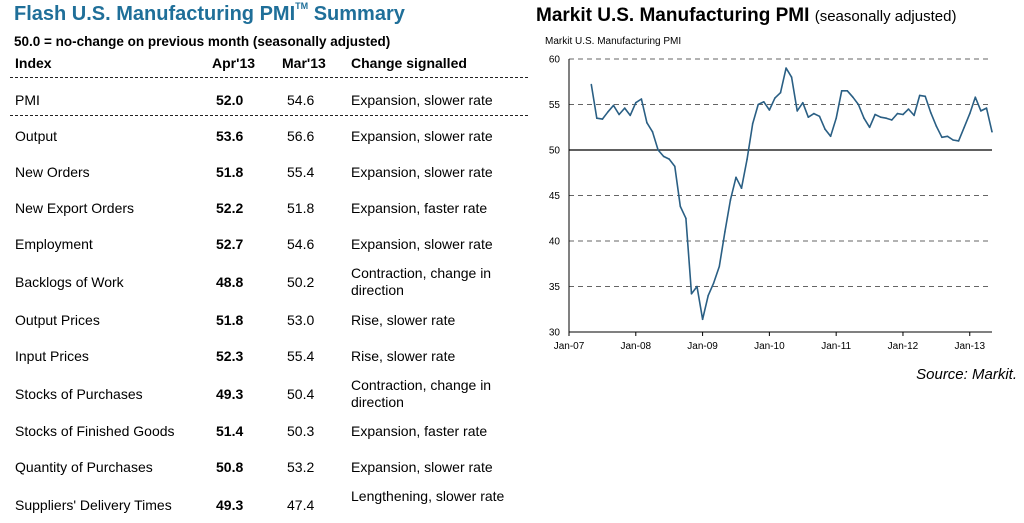  Describe the element at coordinates (75, 208) in the screenshot. I see `row-index-name: New Export Orders` at that location.